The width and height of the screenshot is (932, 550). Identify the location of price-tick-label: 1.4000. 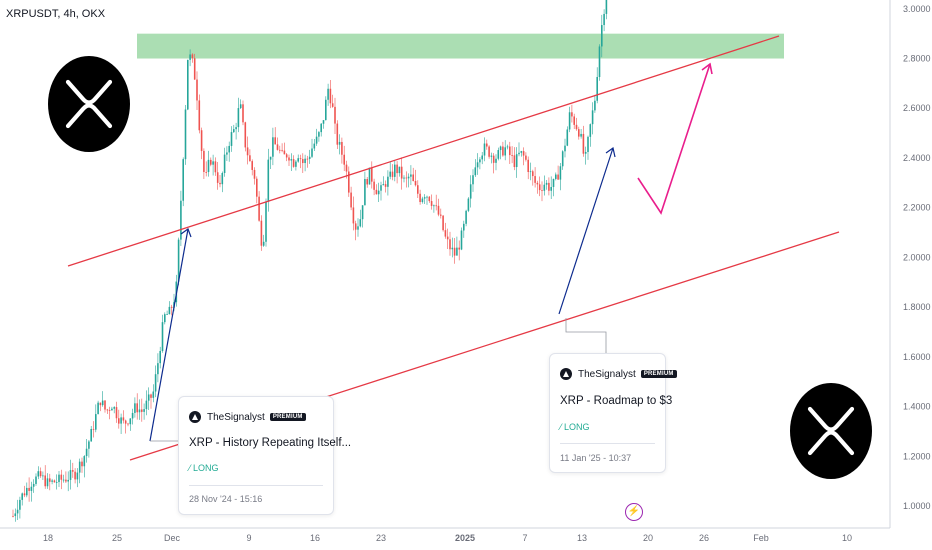
(917, 407).